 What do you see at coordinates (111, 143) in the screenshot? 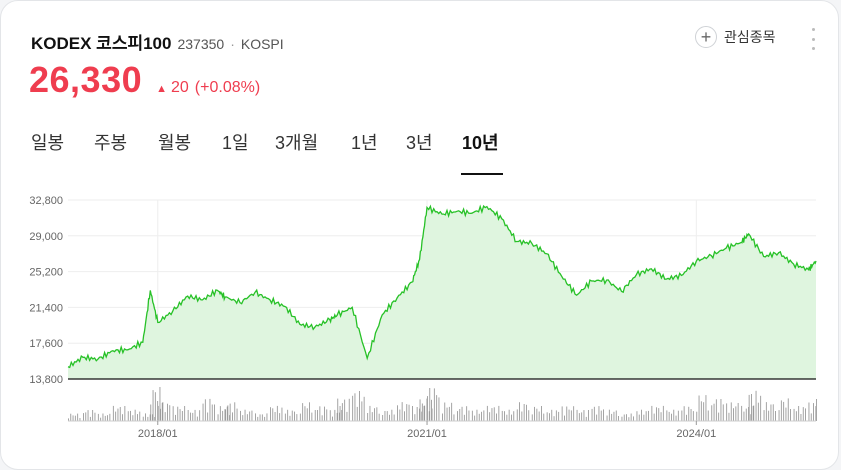
I see `tab-weekly: 주봉` at bounding box center [111, 143].